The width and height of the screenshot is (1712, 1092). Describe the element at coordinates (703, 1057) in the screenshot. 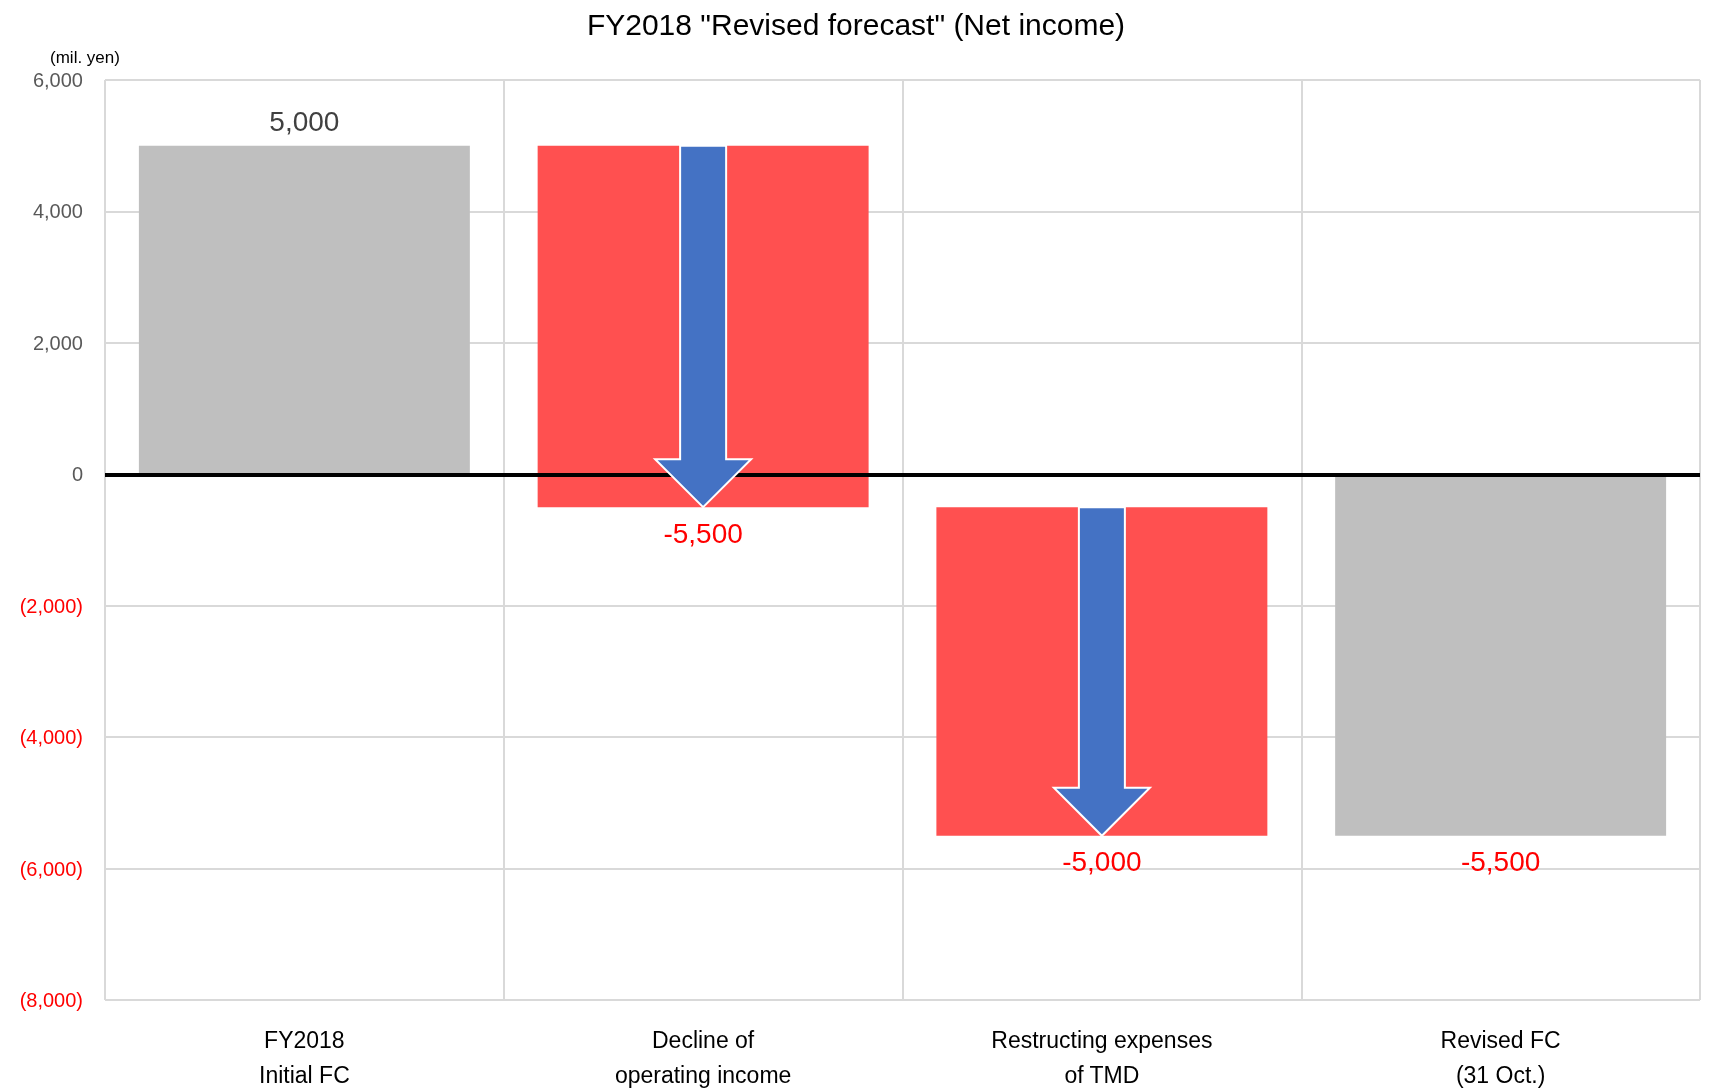

I see `x-tick-label: Decline of operating income` at that location.